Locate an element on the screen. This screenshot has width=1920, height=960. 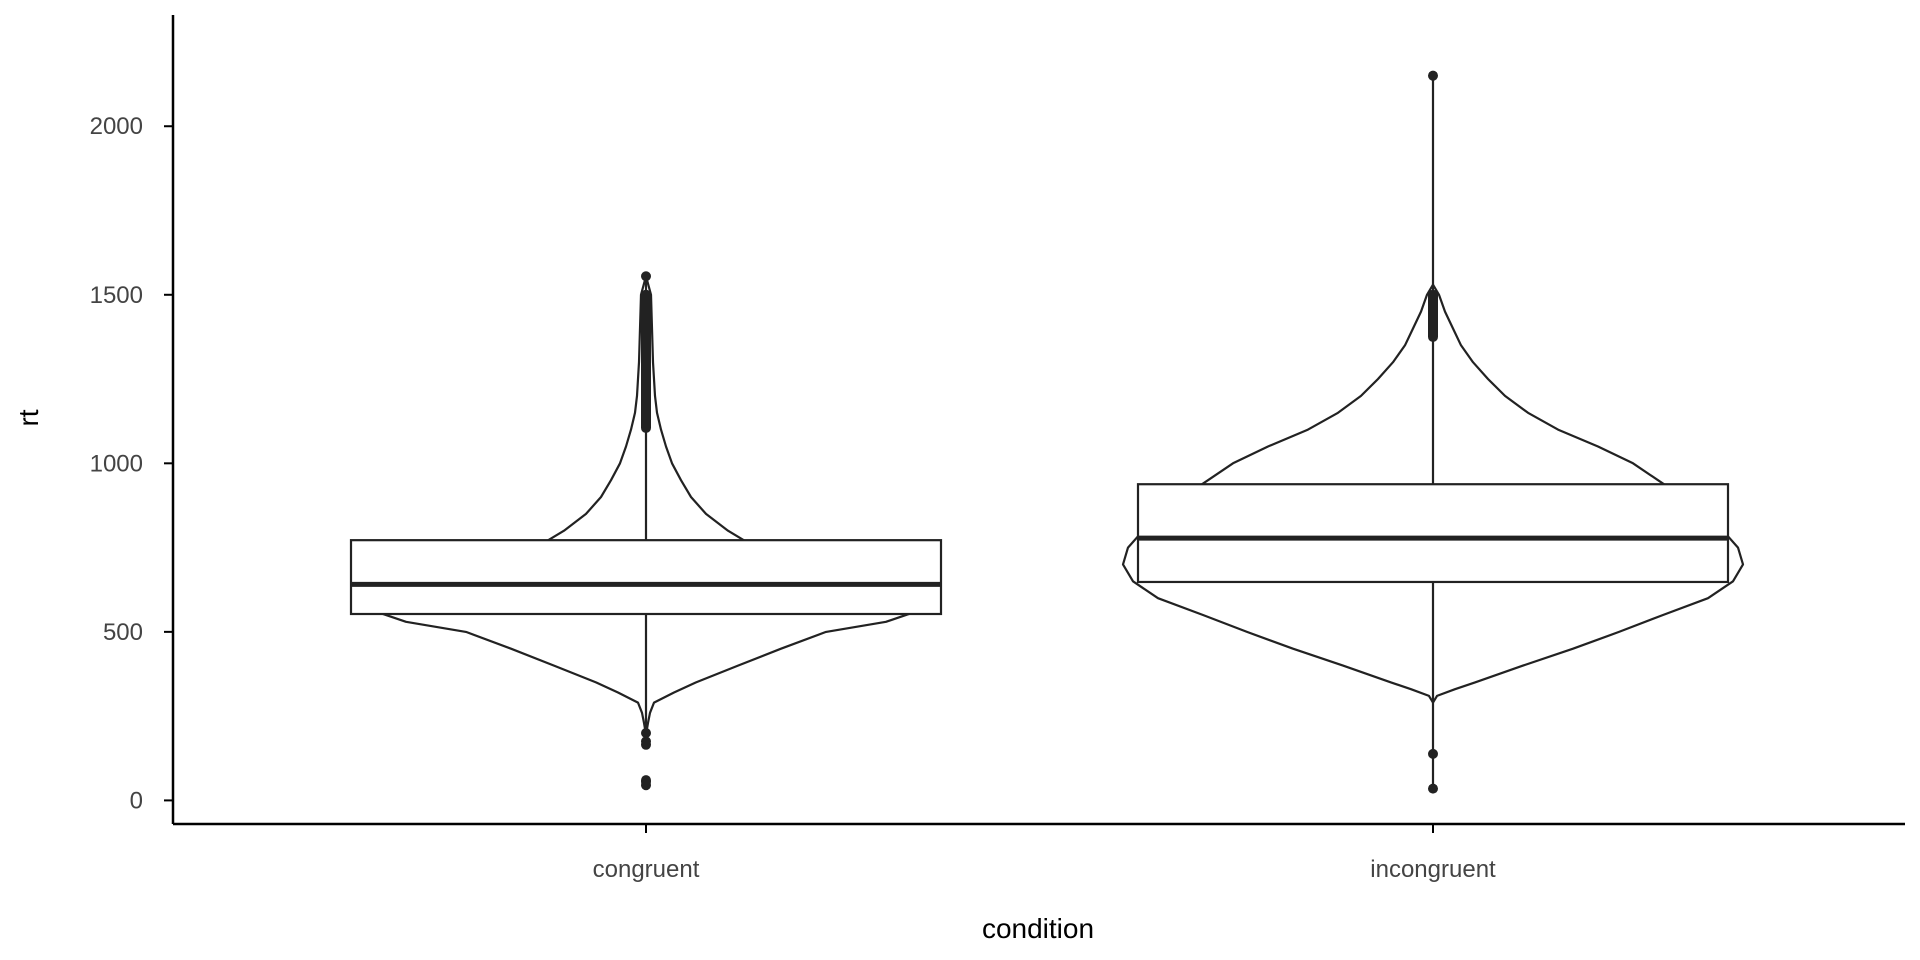
y-tick-label: 1000 is located at coordinates (116, 463).